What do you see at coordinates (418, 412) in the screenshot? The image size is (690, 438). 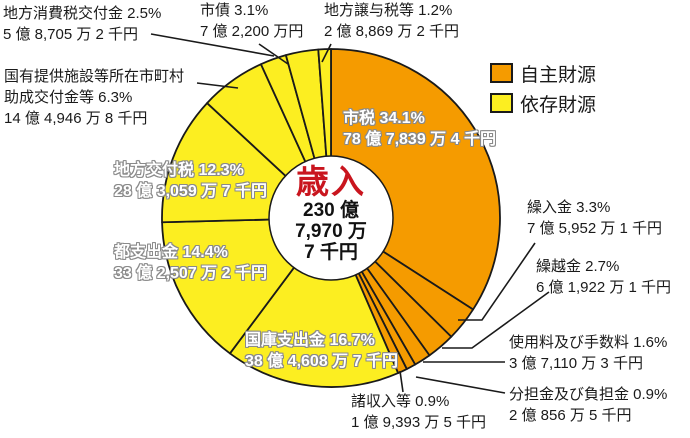 I see `slice-label-shoshunyu: 諸収入等 0.9% 1 億 9,393 万 5 千円` at bounding box center [418, 412].